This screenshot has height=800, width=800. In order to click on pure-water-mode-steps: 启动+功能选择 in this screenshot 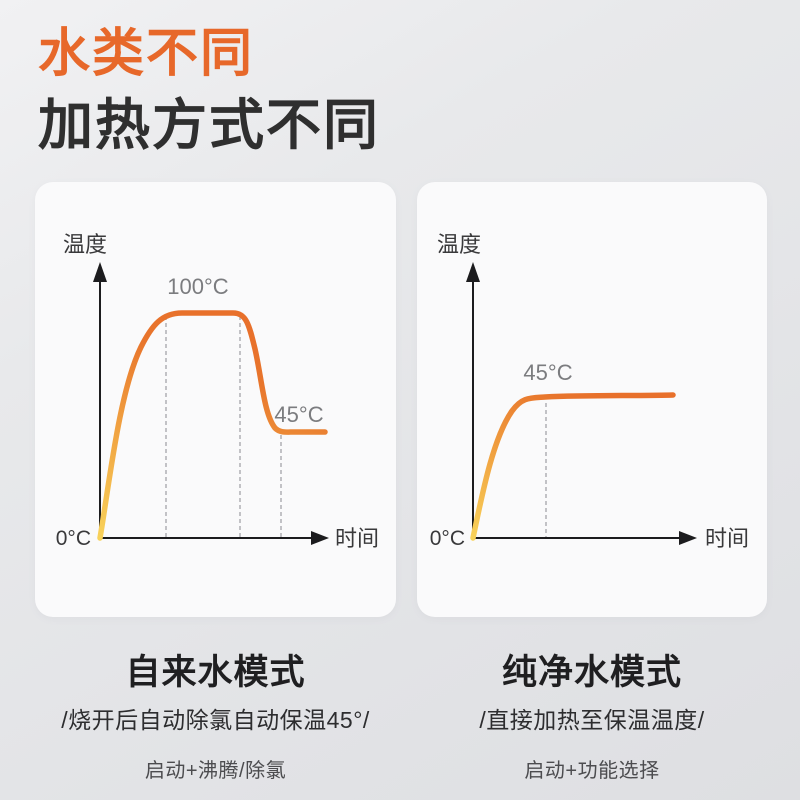, I will do `click(592, 771)`.